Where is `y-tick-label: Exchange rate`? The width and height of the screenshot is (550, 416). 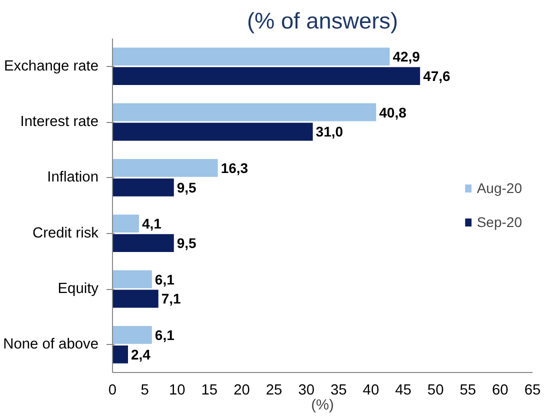 y-tick-label: Exchange rate is located at coordinates (51, 66).